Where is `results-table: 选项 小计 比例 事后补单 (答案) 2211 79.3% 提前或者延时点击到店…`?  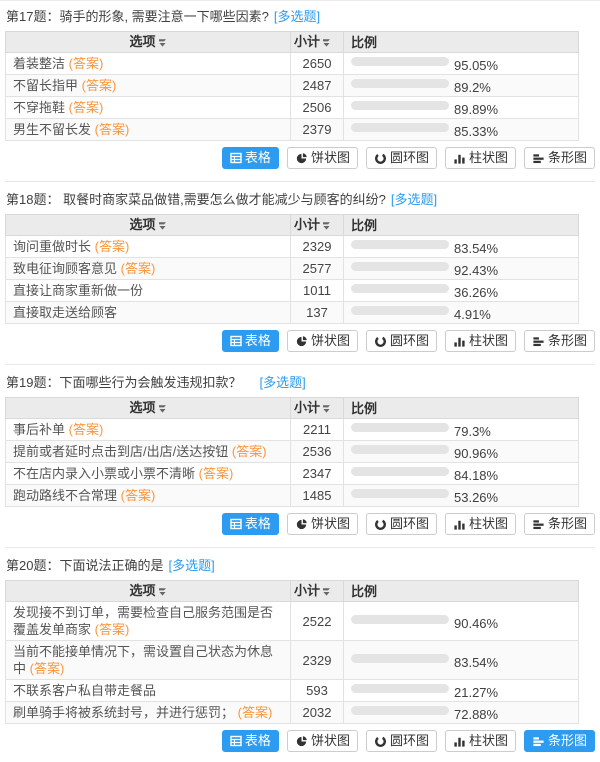 results-table: 选项 小计 比例 事后补单 (答案) 2211 79.3% 提前或者延时点击到店… is located at coordinates (292, 452).